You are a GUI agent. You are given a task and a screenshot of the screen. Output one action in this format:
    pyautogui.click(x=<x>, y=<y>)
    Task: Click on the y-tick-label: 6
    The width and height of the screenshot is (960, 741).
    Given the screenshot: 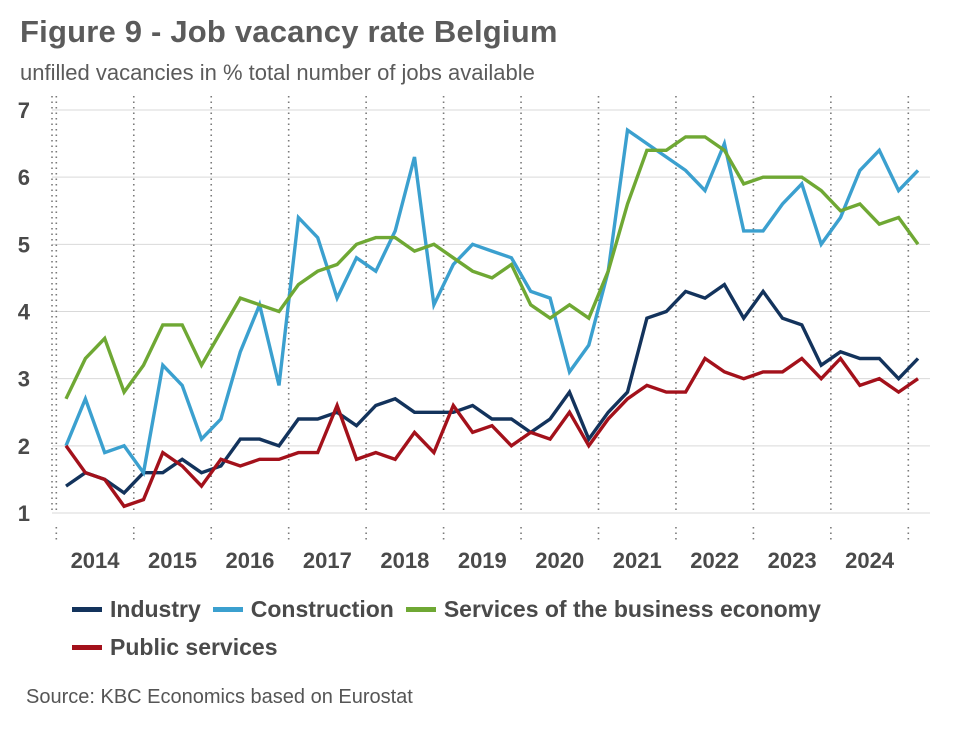 What is the action you would take?
    pyautogui.click(x=24, y=177)
    